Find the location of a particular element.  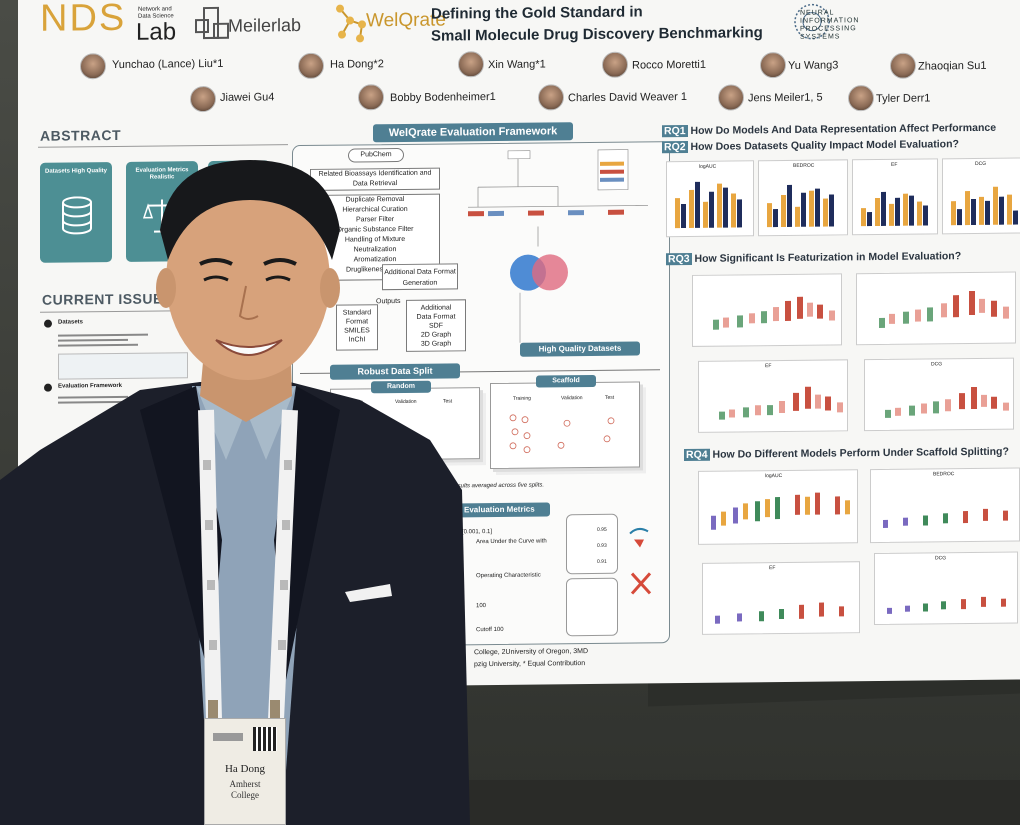

rq3-chart-bedroc is located at coordinates (936, 308).